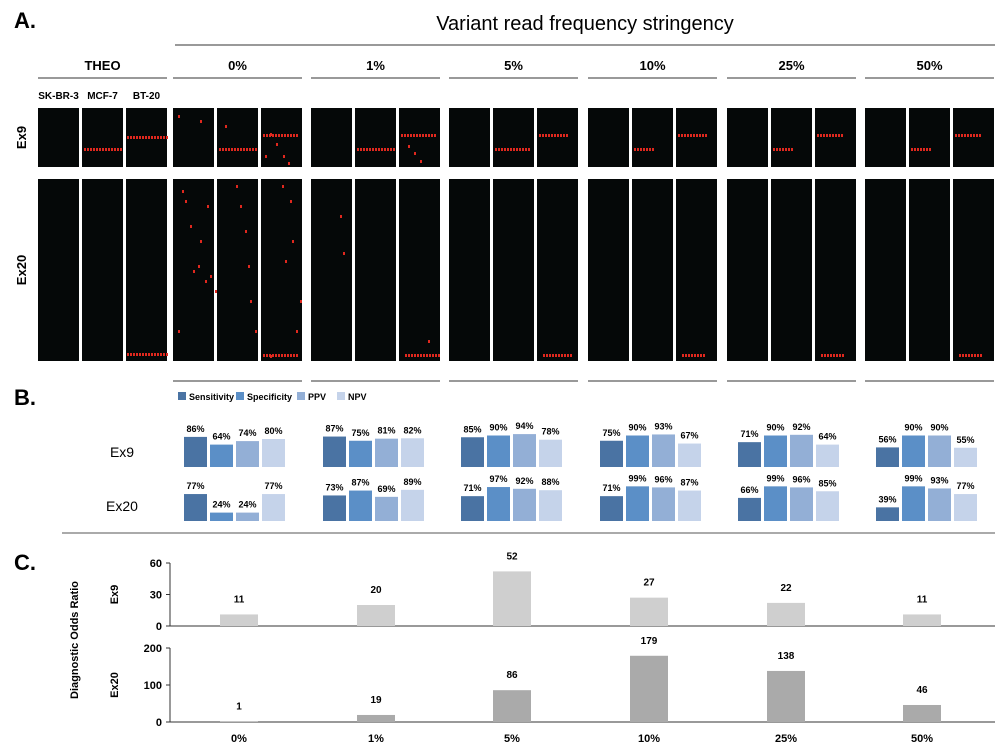  Describe the element at coordinates (159, 627) in the screenshot. I see `y-tick-label: 0` at that location.